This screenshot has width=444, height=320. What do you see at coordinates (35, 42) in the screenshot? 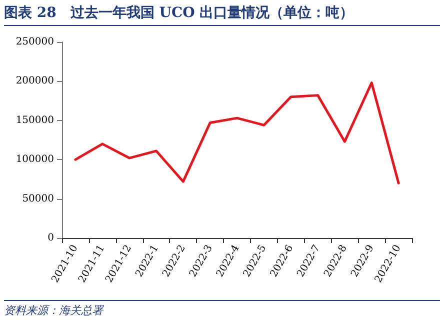
I see `y-tick-label: 250000` at bounding box center [35, 42].